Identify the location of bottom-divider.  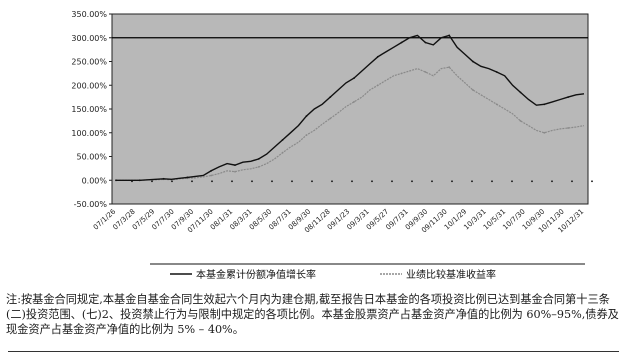
(313, 351).